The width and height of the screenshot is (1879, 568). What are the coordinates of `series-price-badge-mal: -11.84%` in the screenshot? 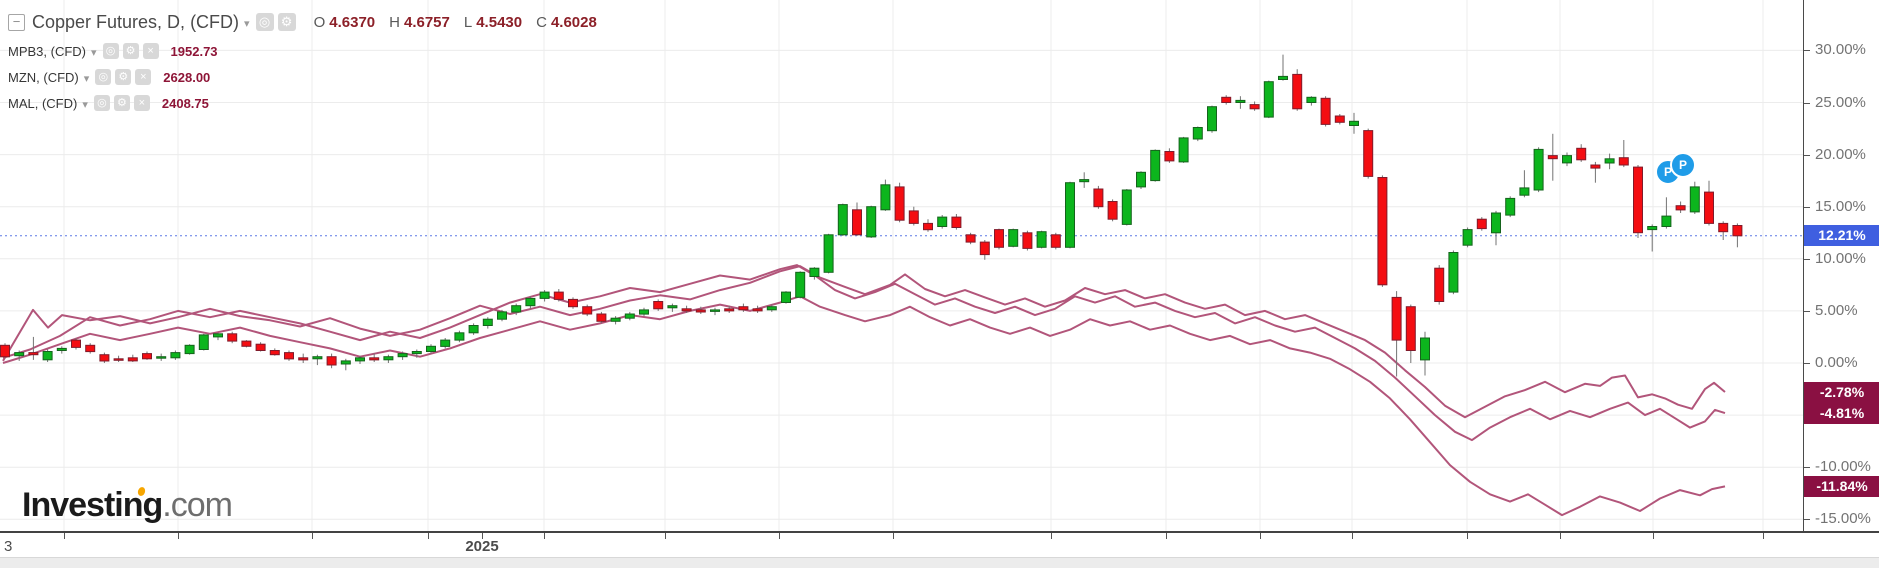 It's located at (1841, 486).